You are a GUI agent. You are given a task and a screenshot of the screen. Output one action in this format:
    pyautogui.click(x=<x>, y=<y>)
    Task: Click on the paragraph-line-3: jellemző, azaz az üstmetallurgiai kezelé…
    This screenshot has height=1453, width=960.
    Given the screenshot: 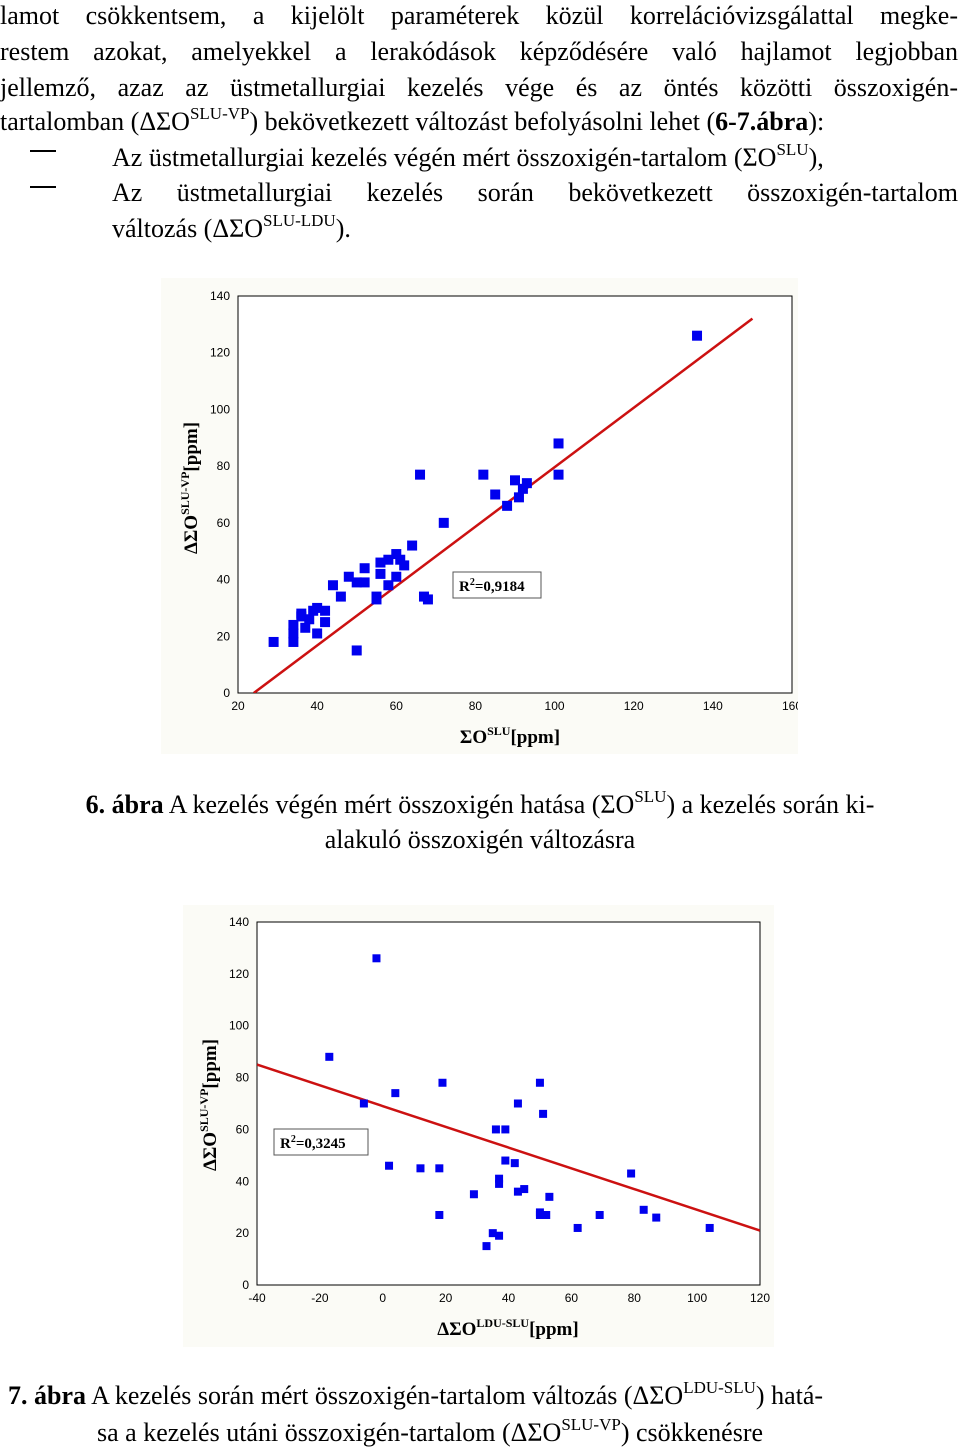 What is the action you would take?
    pyautogui.click(x=479, y=88)
    